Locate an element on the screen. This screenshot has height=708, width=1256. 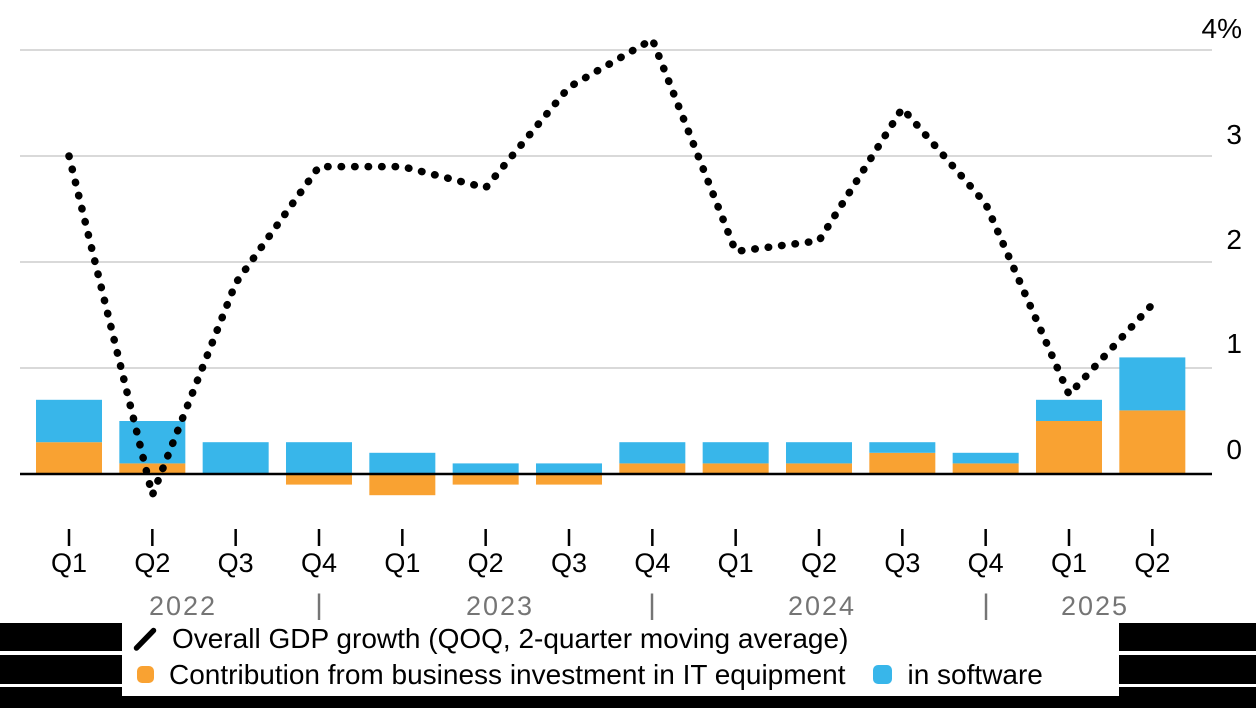
line-slash-icon is located at coordinates (145, 639).